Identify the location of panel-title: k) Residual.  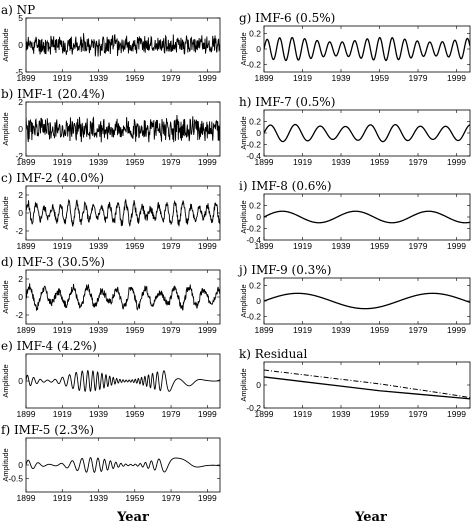
(273, 354).